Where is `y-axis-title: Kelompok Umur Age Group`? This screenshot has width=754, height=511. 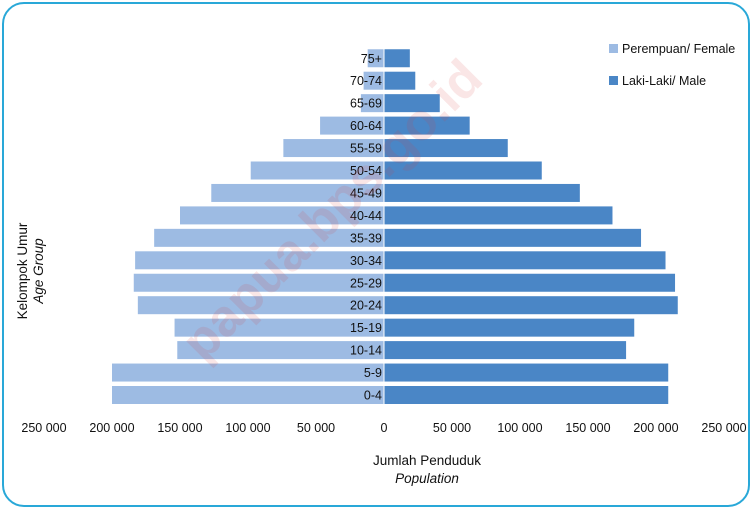
y-axis-title: Kelompok Umur Age Group is located at coordinates (31, 271).